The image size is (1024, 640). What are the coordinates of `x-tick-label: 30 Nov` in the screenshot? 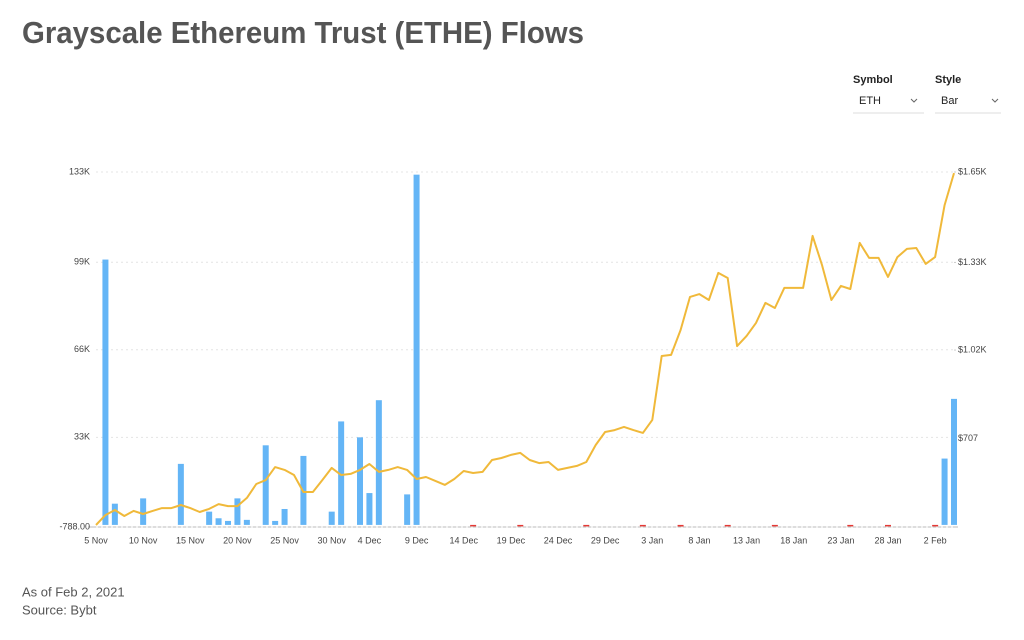 It's located at (331, 540).